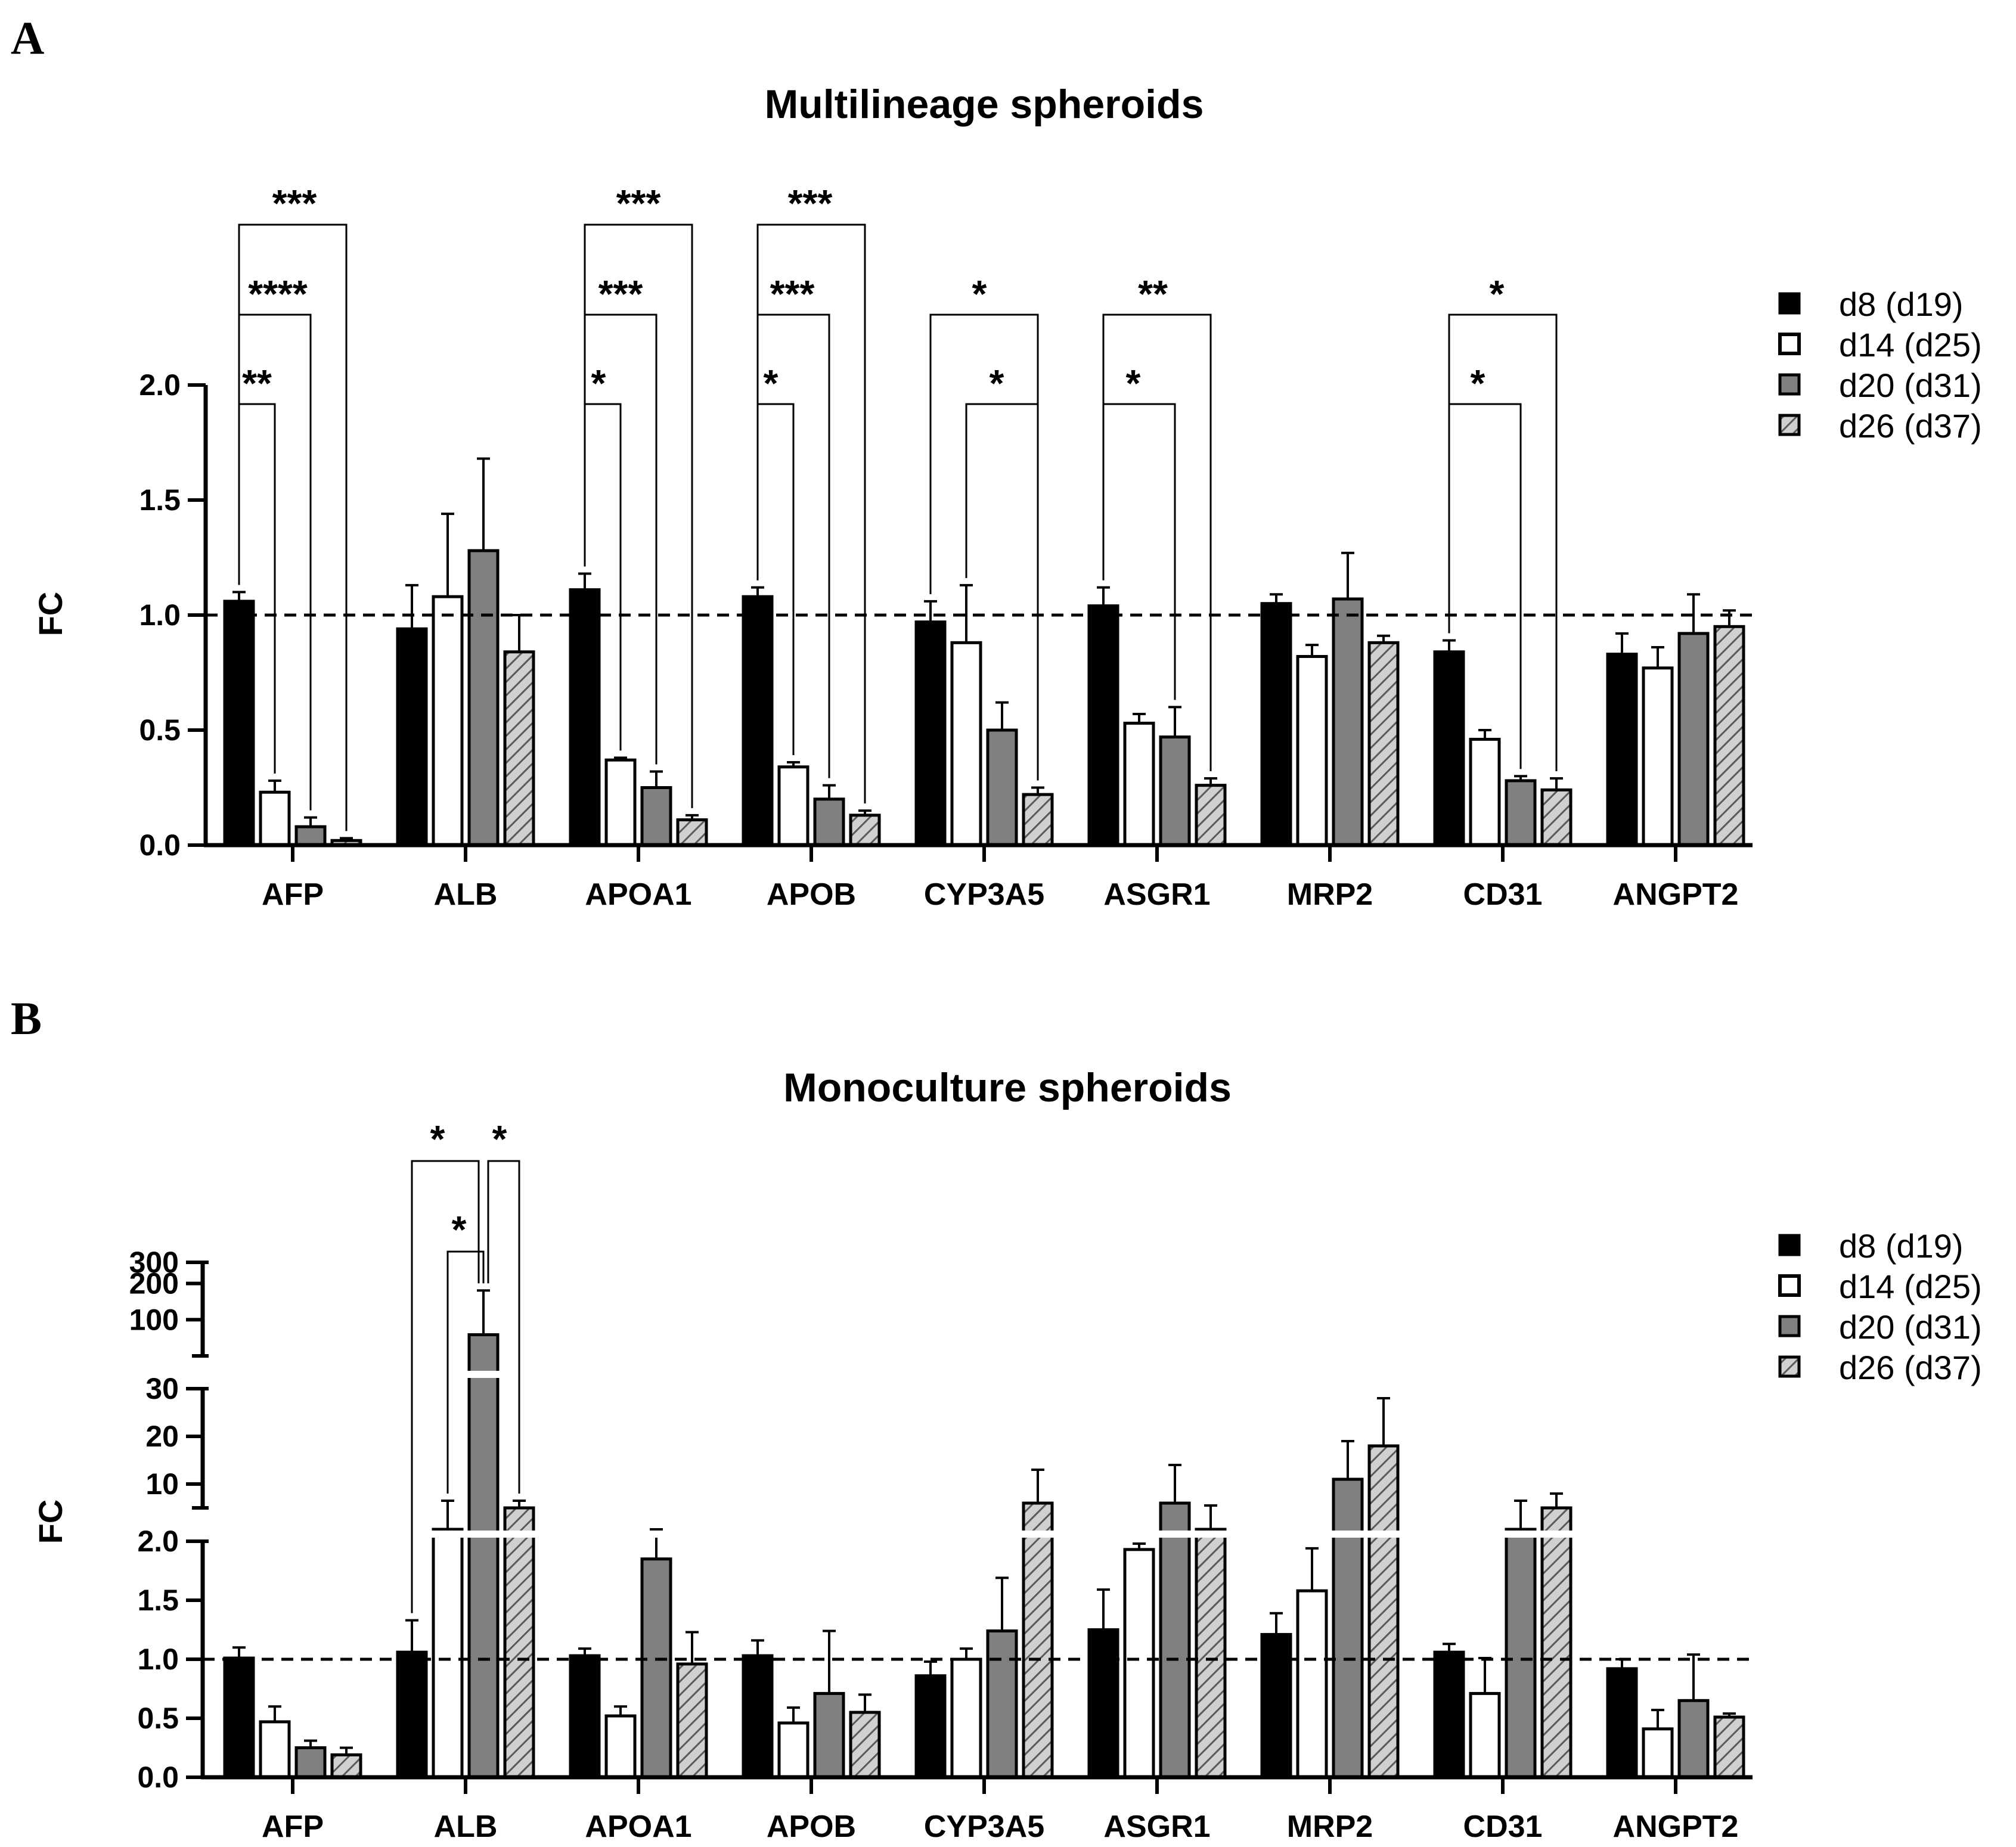 The width and height of the screenshot is (2016, 1847). What do you see at coordinates (1007, 1087) in the screenshot?
I see `panel-b-title: Monoculture spheroids` at bounding box center [1007, 1087].